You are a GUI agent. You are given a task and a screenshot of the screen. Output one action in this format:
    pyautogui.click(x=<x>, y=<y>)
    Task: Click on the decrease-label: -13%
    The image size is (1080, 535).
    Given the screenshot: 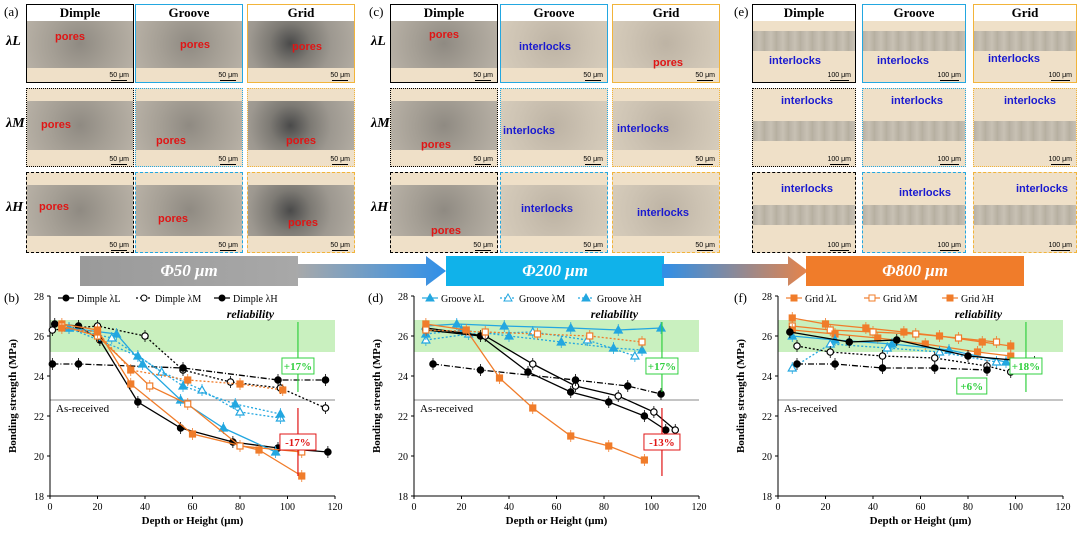 What is the action you would take?
    pyautogui.click(x=662, y=443)
    